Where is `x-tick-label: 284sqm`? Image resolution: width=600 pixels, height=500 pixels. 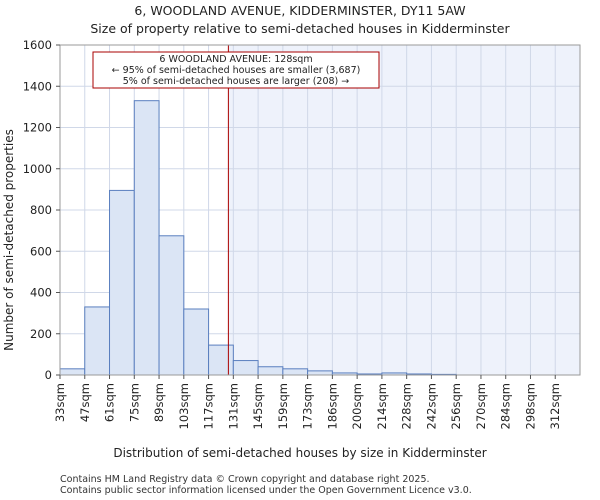
x-tick-label: 284sqm is located at coordinates (506, 406).